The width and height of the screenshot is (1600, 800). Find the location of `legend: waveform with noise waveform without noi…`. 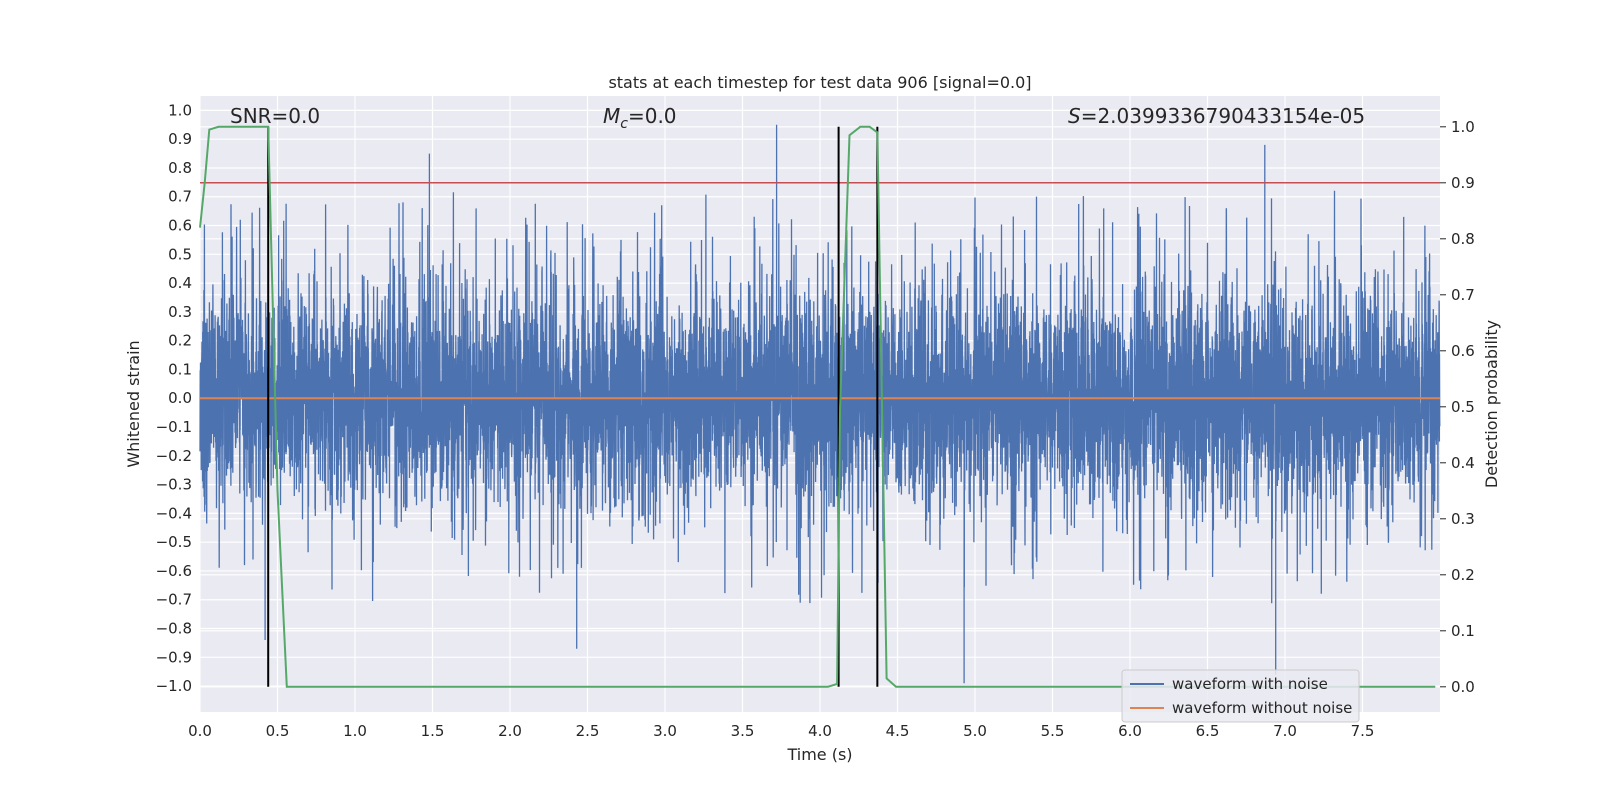

legend: waveform with noise waveform without noi… is located at coordinates (1240, 696).